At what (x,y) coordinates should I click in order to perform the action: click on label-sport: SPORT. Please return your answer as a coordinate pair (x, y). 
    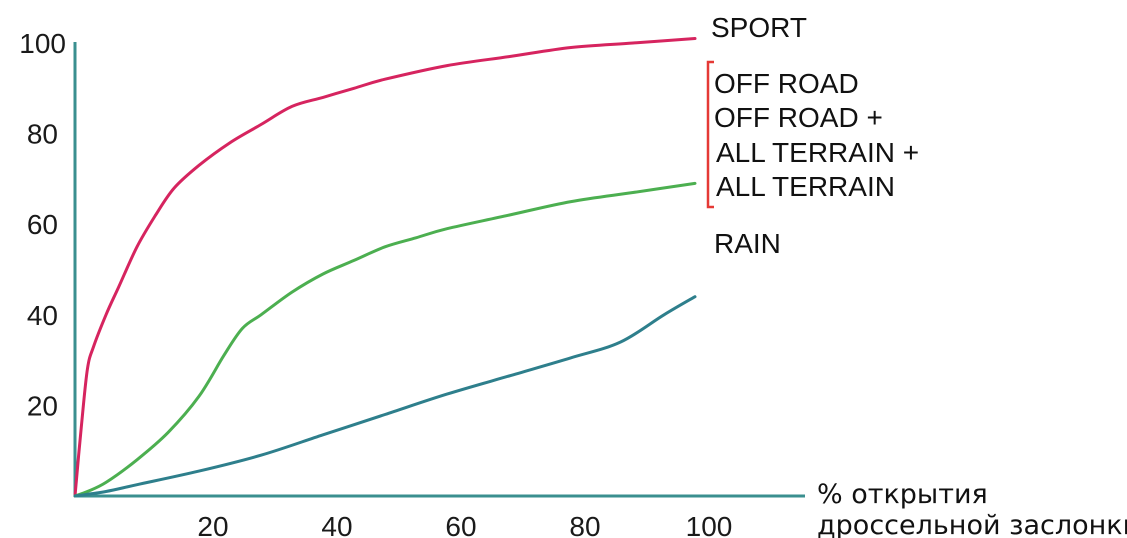
    Looking at the image, I should click on (759, 27).